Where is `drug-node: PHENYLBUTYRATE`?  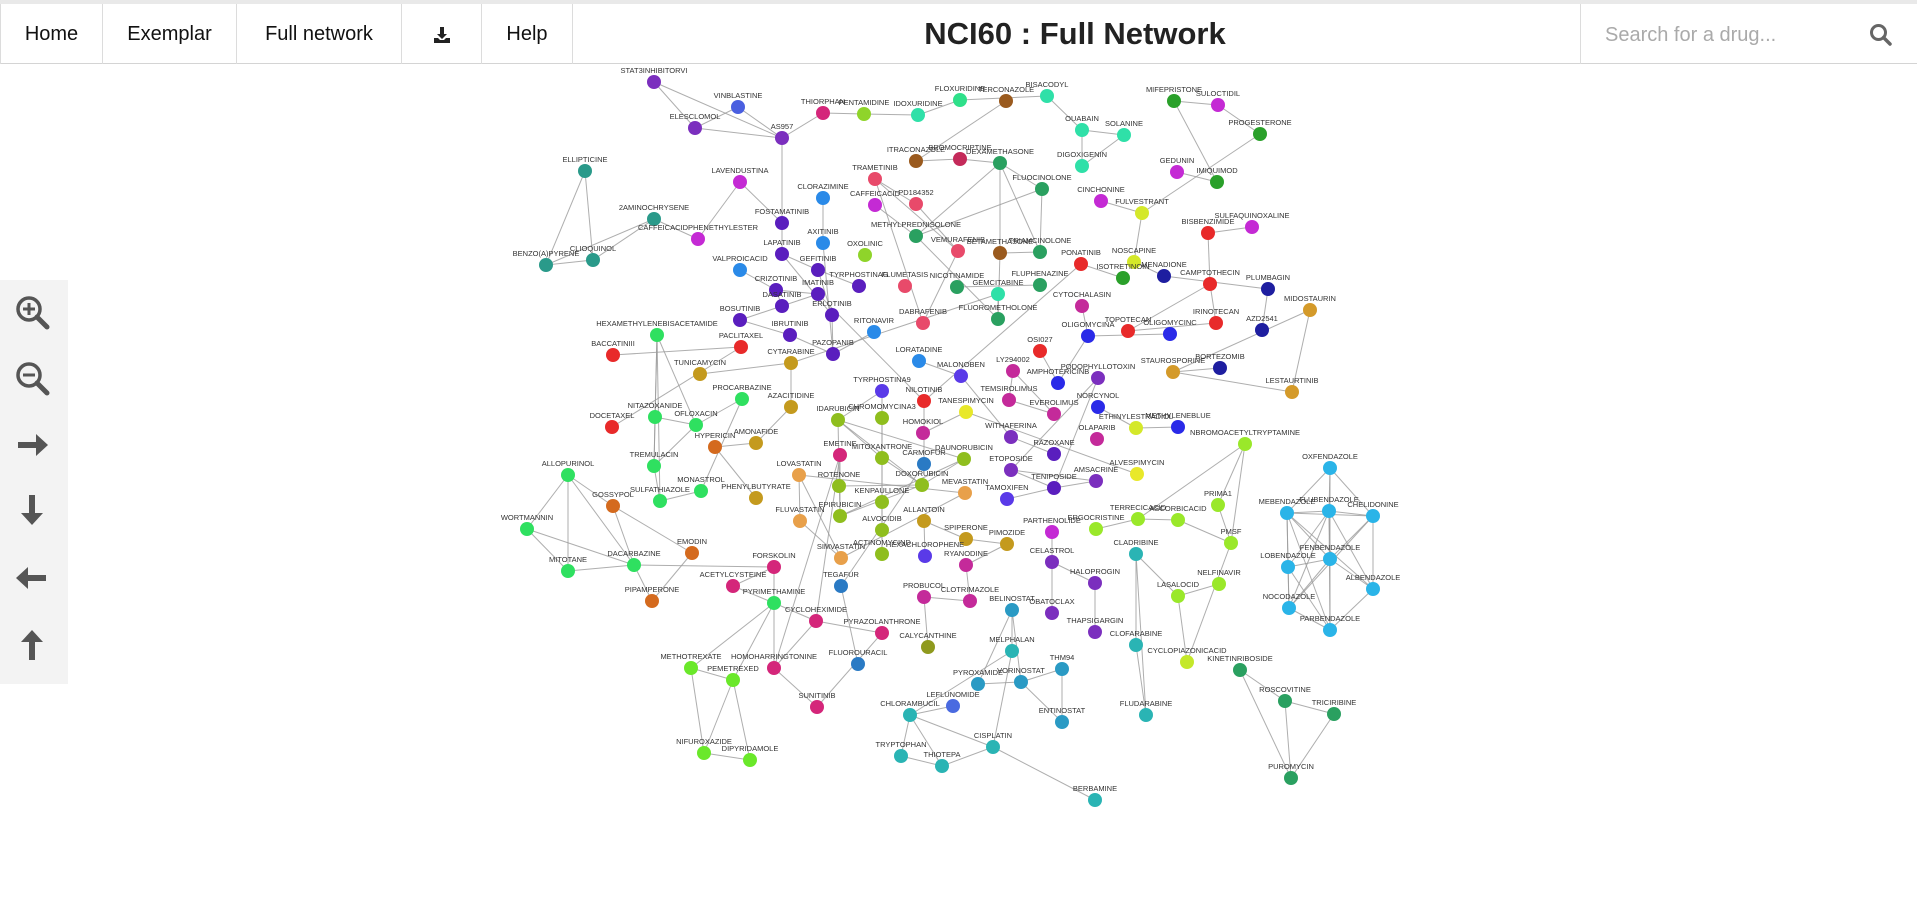 drug-node: PHENYLBUTYRATE is located at coordinates (756, 493).